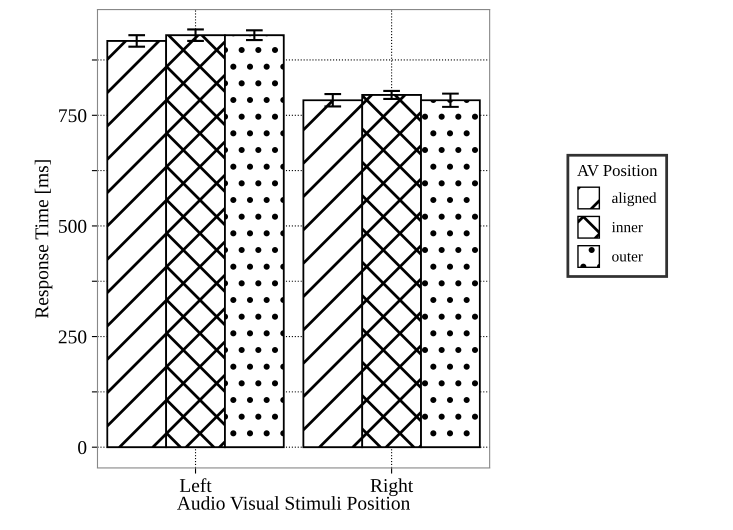 This screenshot has width=733, height=530. I want to click on y-tick-label: 0, so click(82, 447).